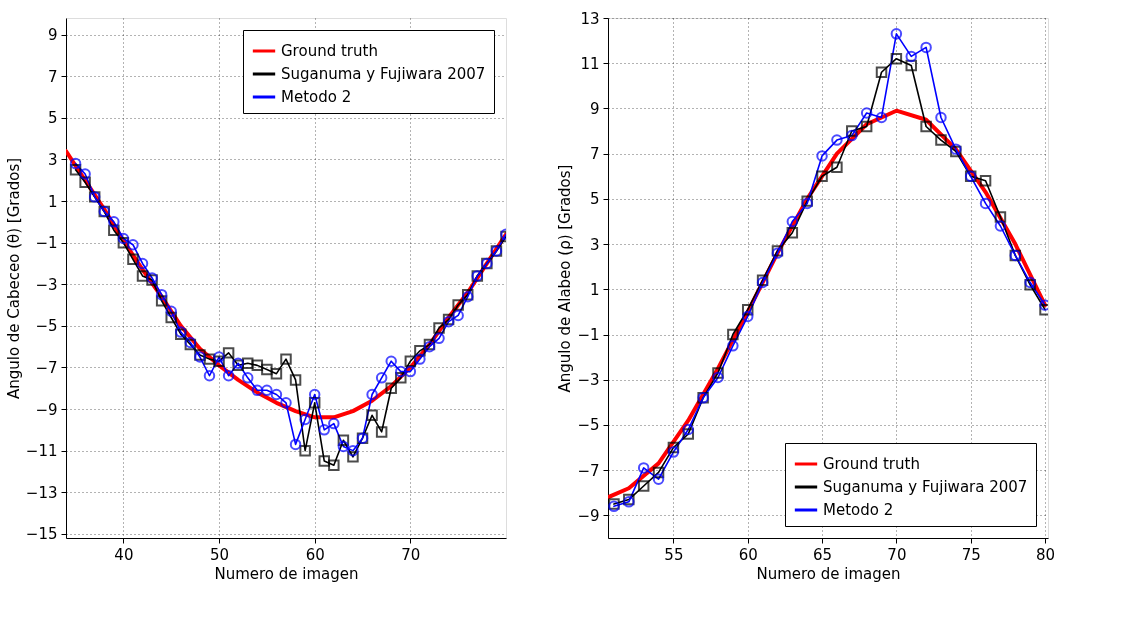 The width and height of the screenshot is (1127, 622). What do you see at coordinates (41, 451) in the screenshot?
I see `y-tick-label: −11` at bounding box center [41, 451].